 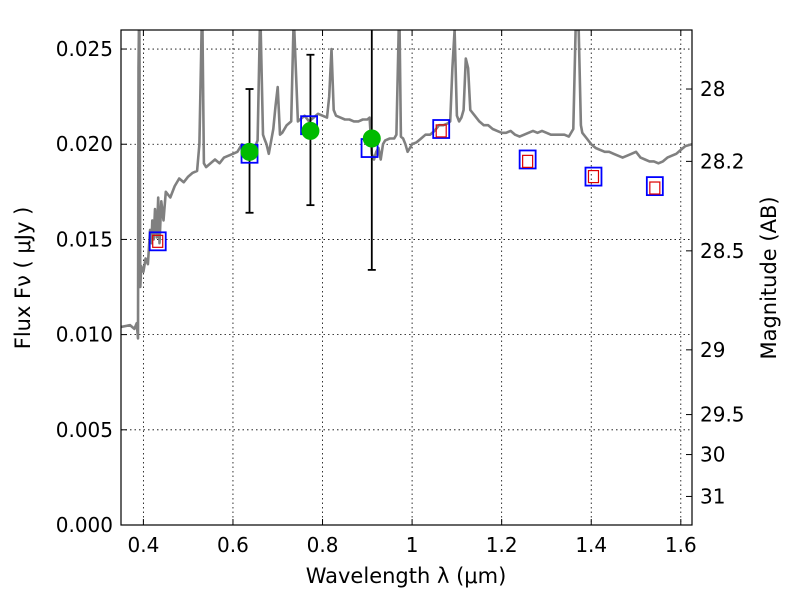 What do you see at coordinates (406, 576) in the screenshot?
I see `x-axis-label: Wavelength λ (μm)` at bounding box center [406, 576].